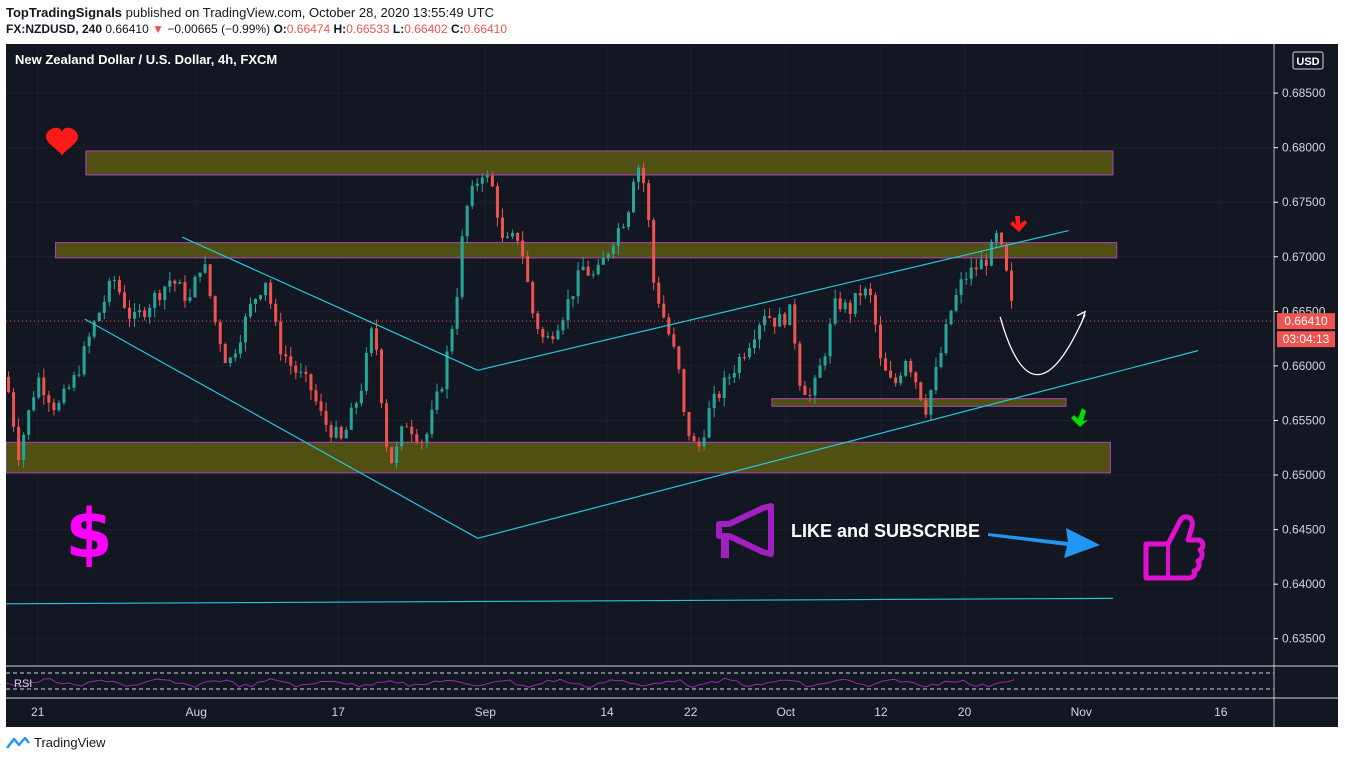 This screenshot has height=763, width=1345. I want to click on last-price-tag, so click(1306, 321).